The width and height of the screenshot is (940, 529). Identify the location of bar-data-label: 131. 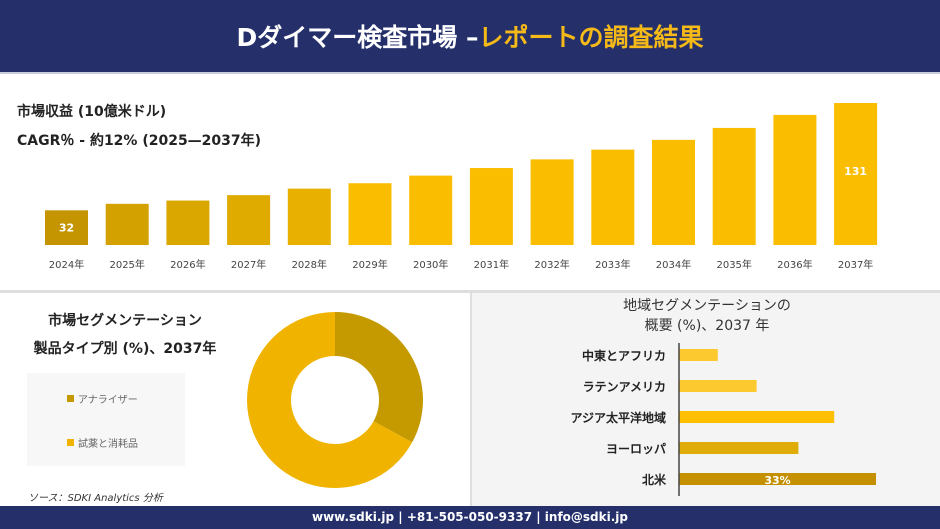
(855, 171).